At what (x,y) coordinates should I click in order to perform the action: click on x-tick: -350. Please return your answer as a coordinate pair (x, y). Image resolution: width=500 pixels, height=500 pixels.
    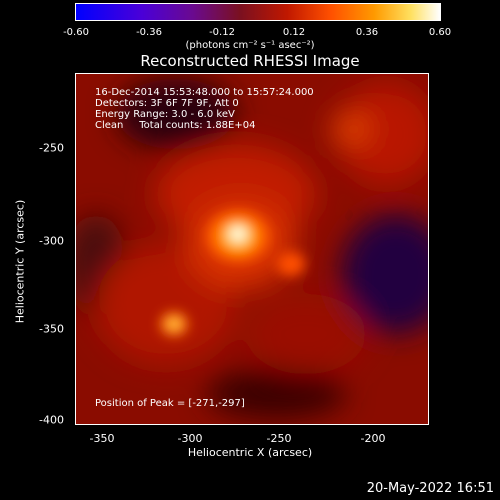
    Looking at the image, I should click on (102, 438).